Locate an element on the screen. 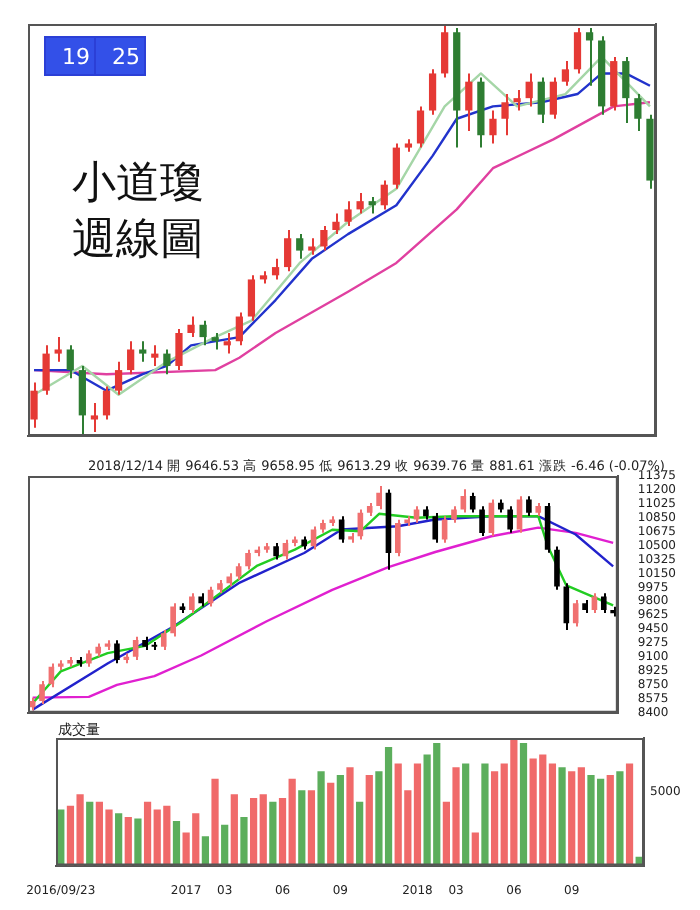  quote-panel: 19 25 is located at coordinates (95, 56).